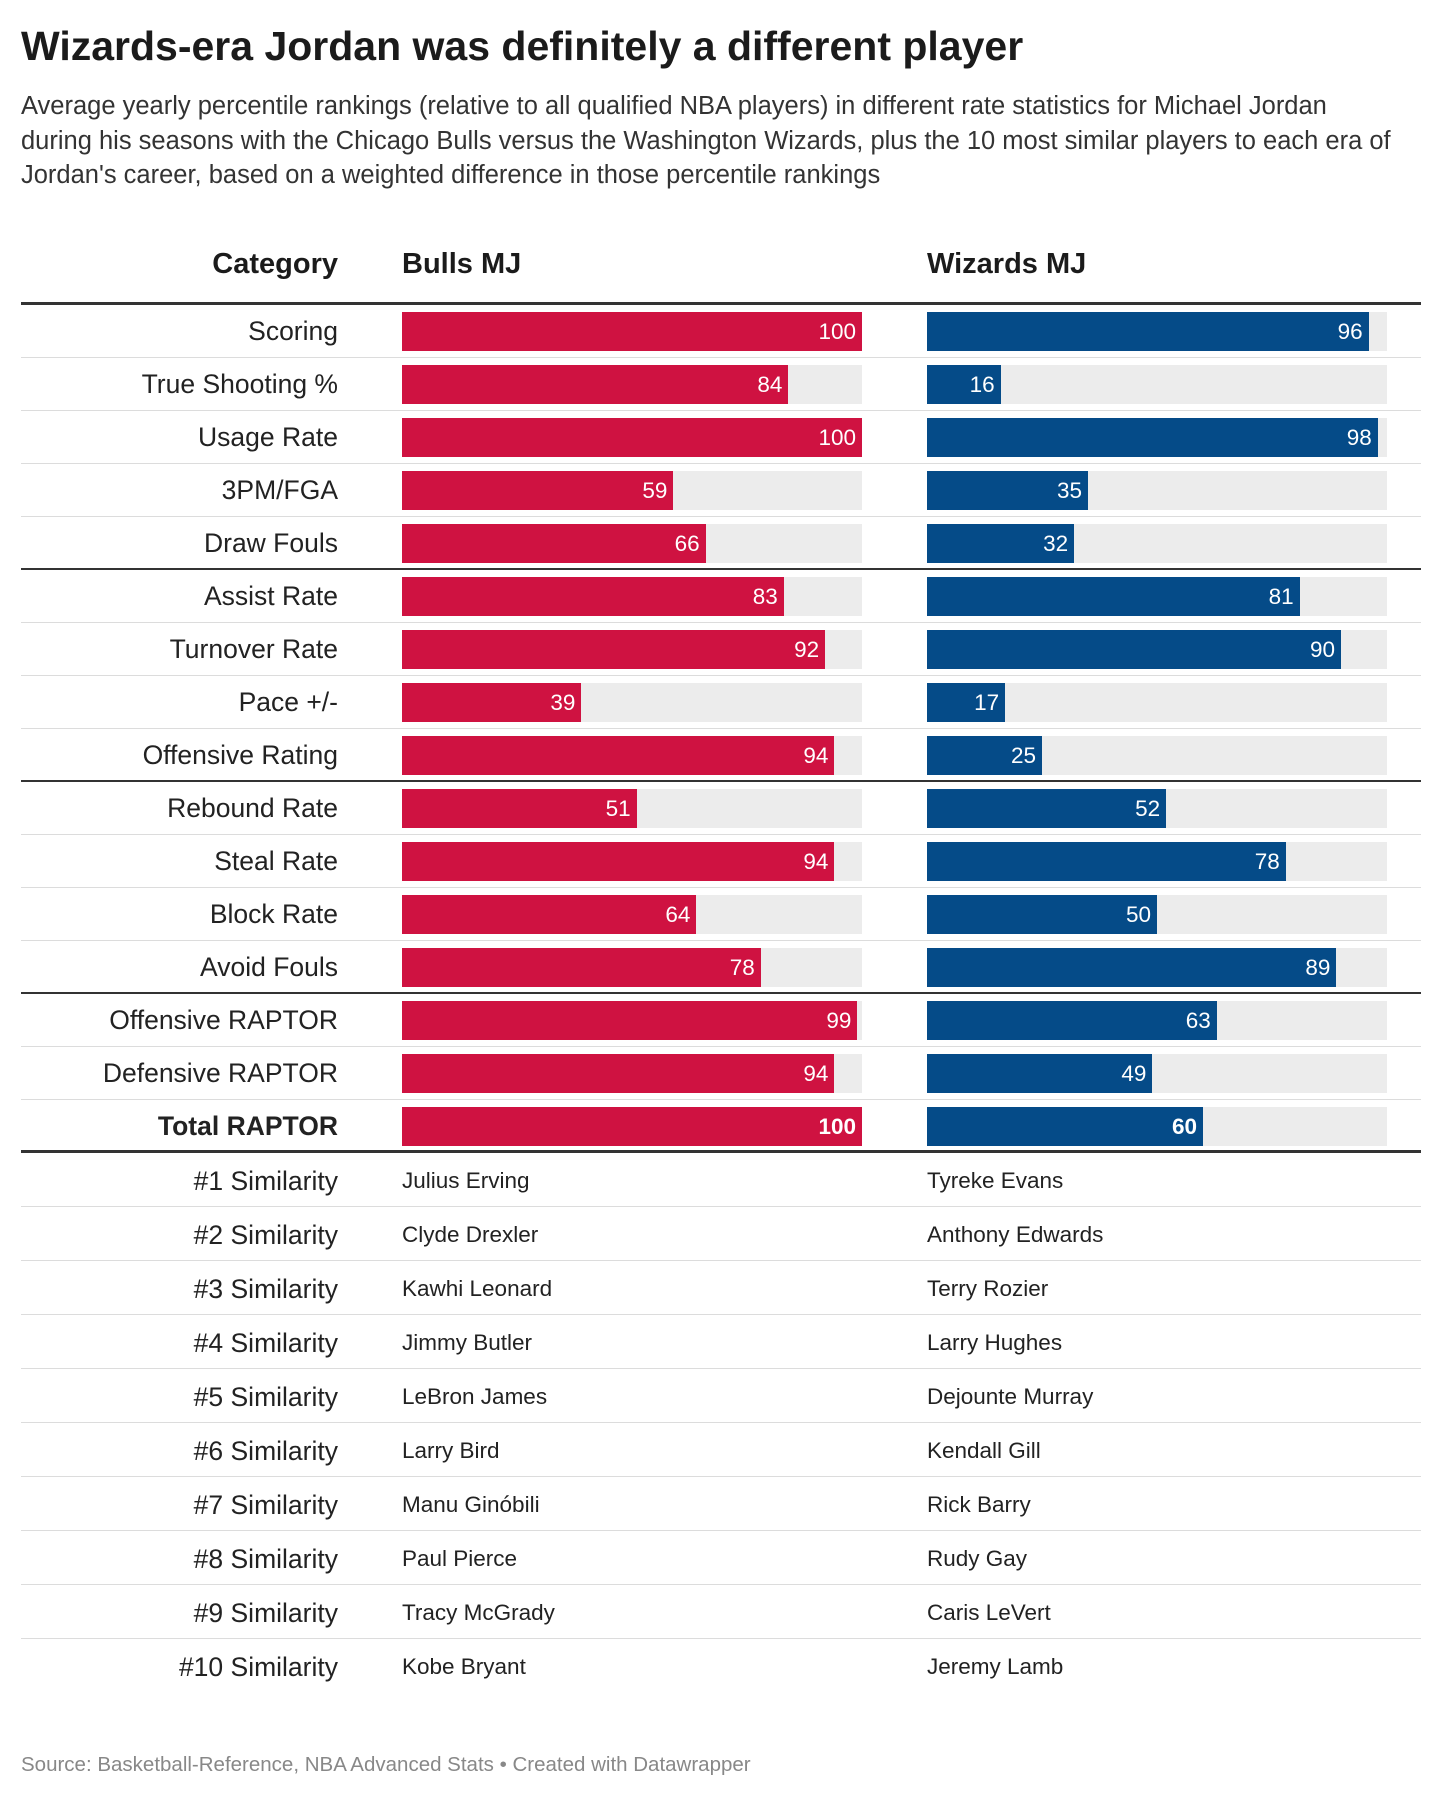  Describe the element at coordinates (721, 1342) in the screenshot. I see `similarity-row: #4 Similarity Jimmy Butler Larry Hughes` at that location.